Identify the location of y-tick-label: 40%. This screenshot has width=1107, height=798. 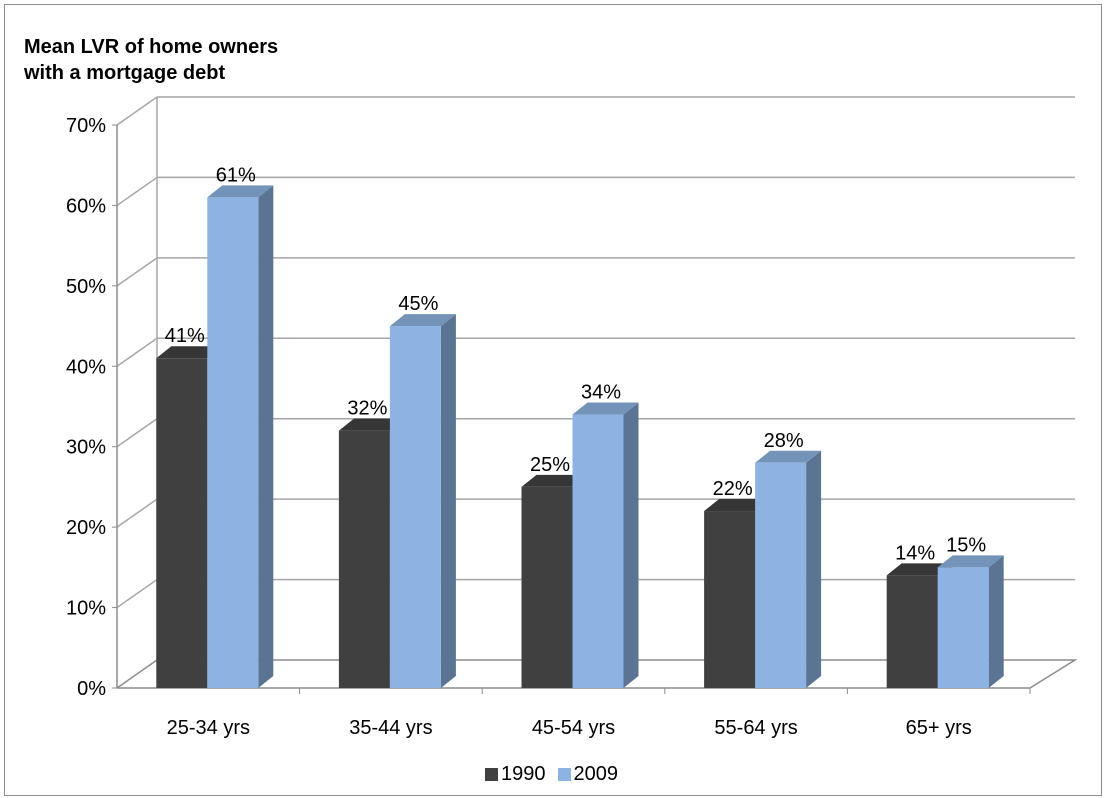
(86, 367).